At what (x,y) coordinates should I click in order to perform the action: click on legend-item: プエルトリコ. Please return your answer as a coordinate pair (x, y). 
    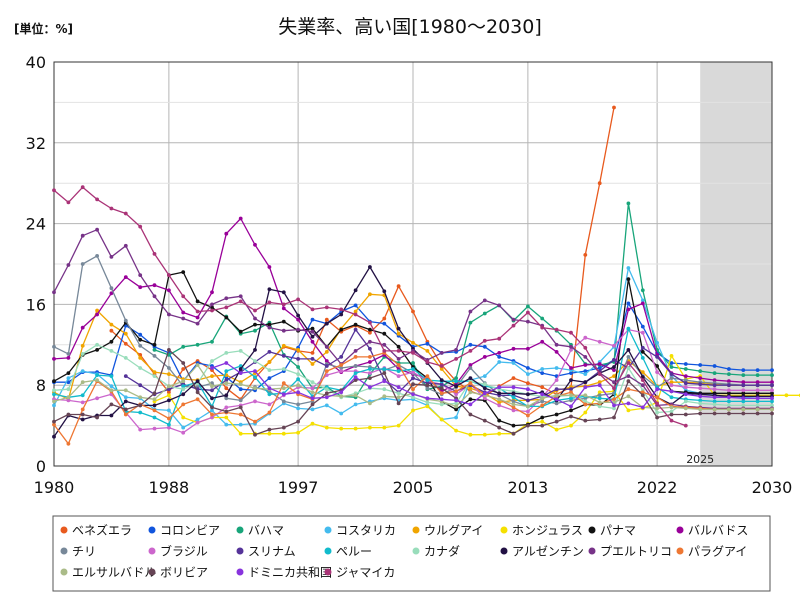
    Looking at the image, I should click on (630, 552).